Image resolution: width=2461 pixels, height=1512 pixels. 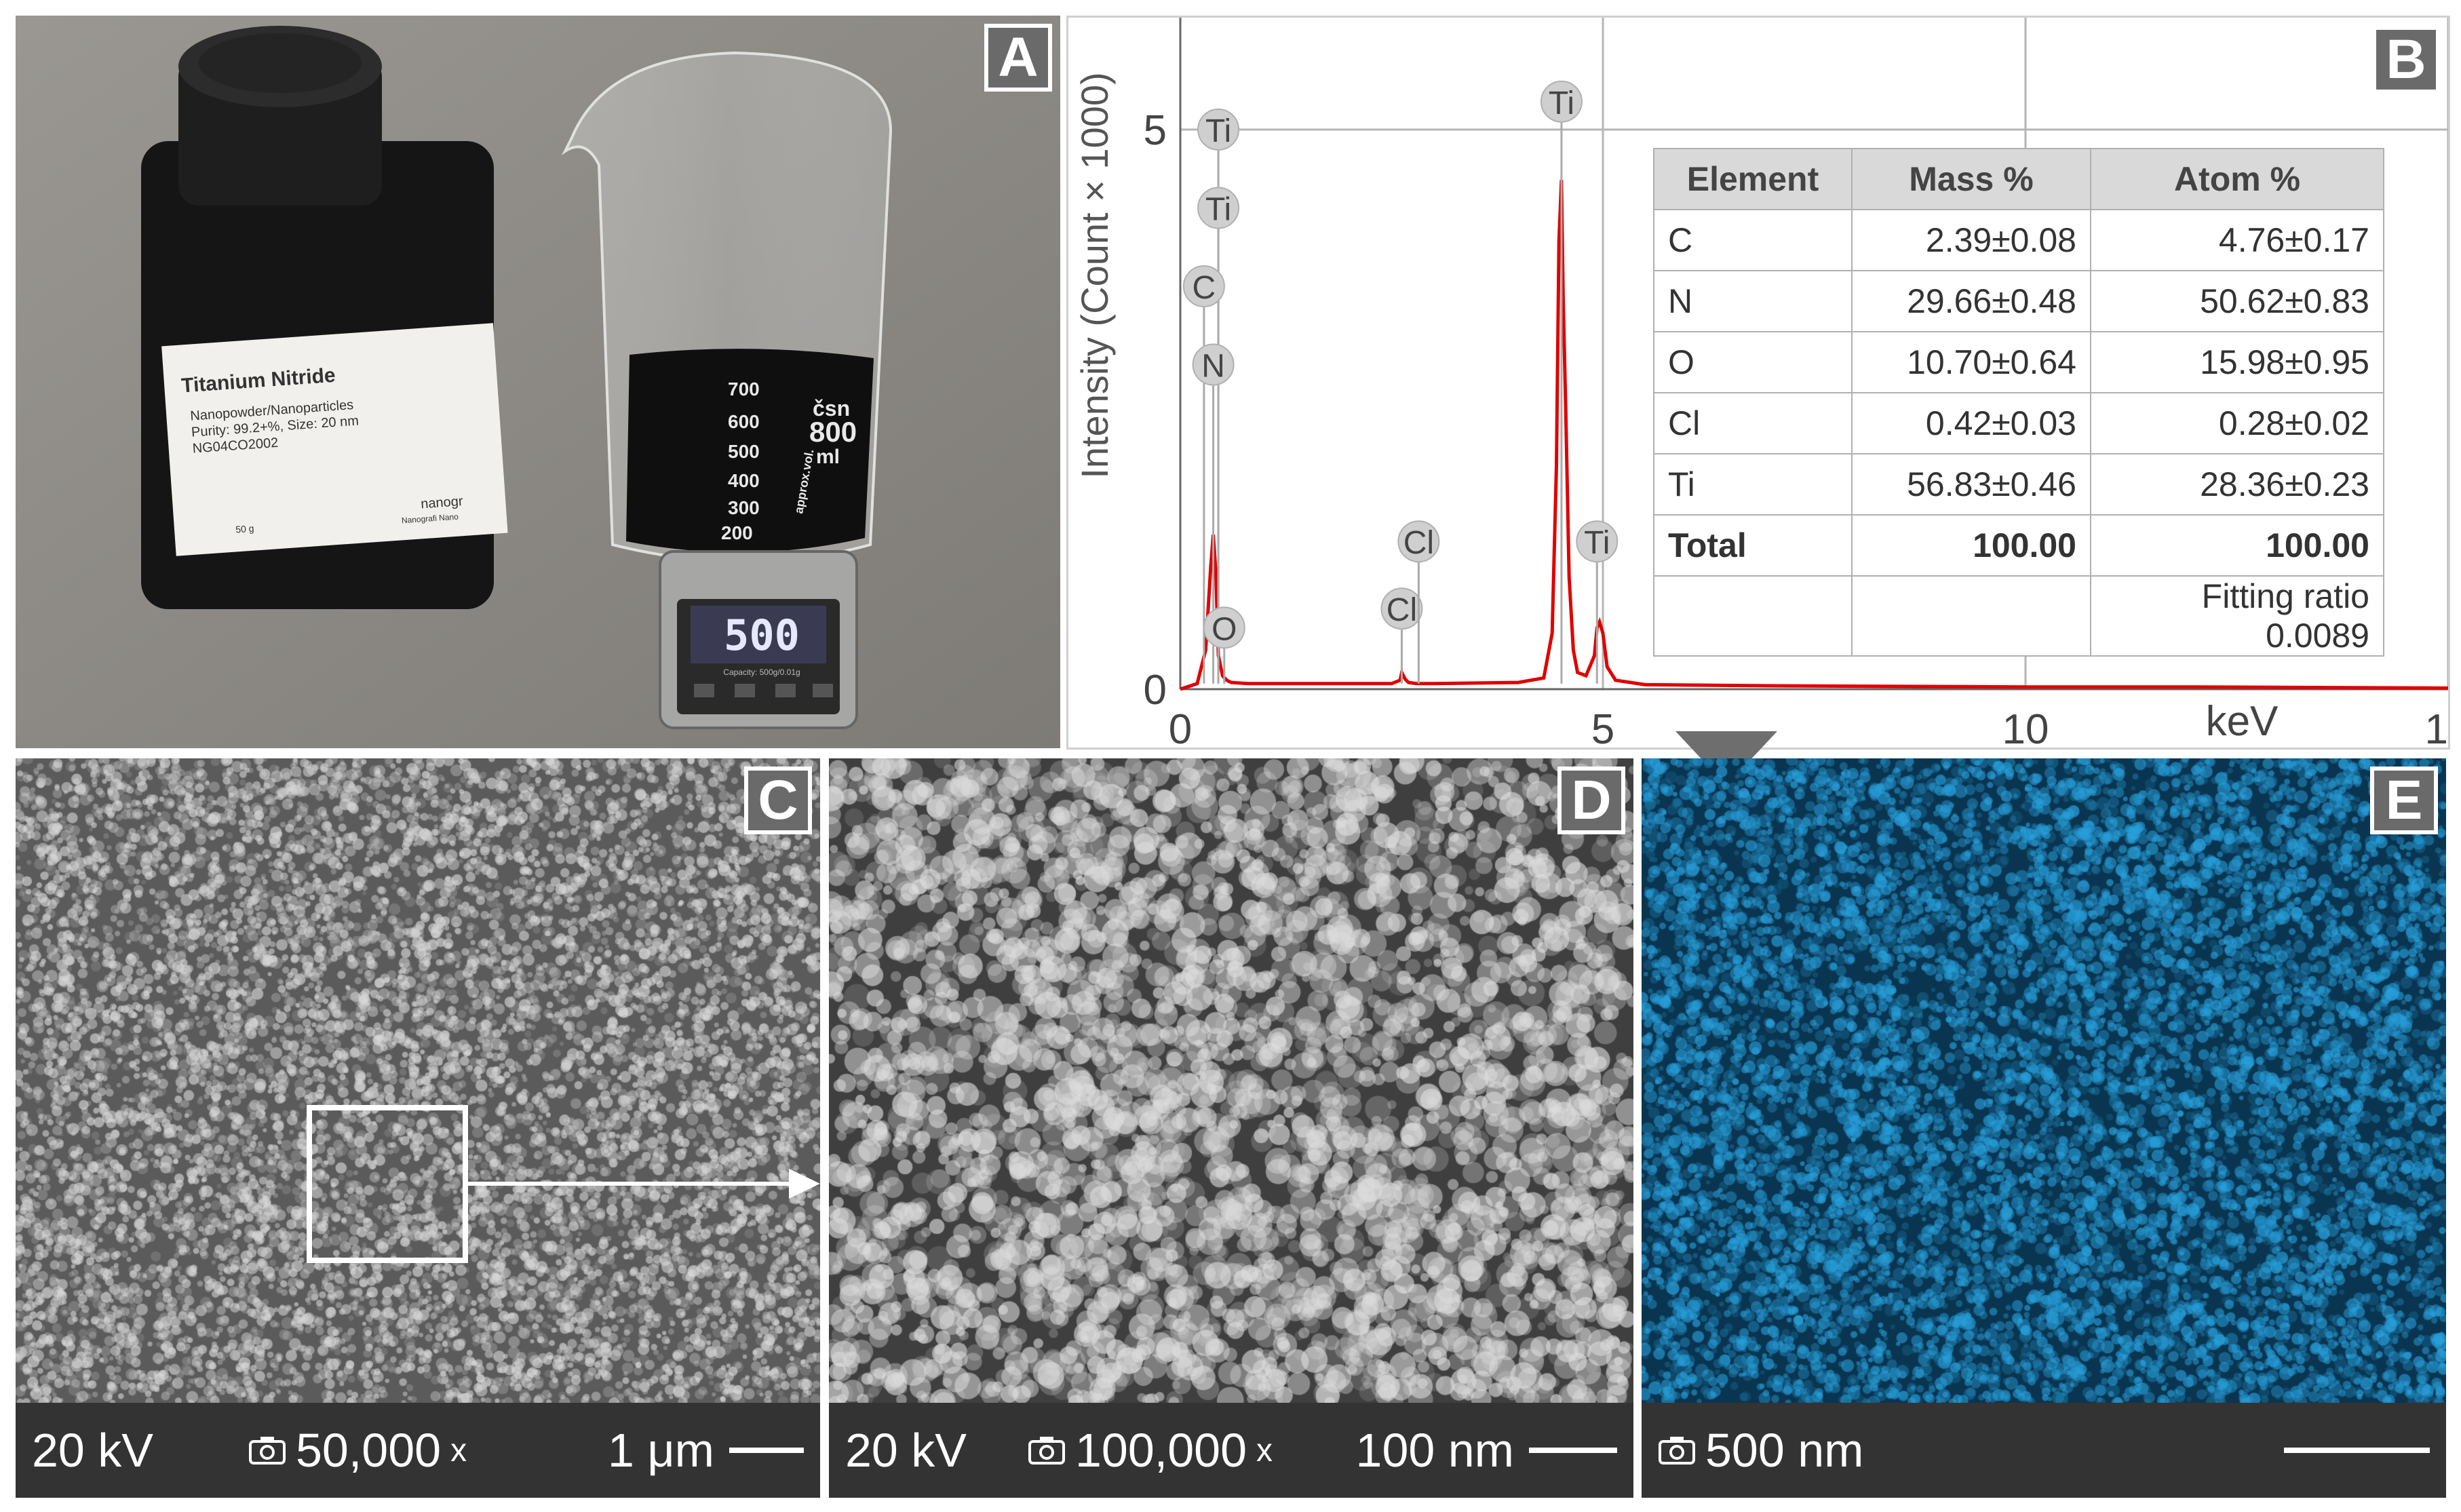 I want to click on cell-mass: 29.66±0.48, so click(x=1971, y=301).